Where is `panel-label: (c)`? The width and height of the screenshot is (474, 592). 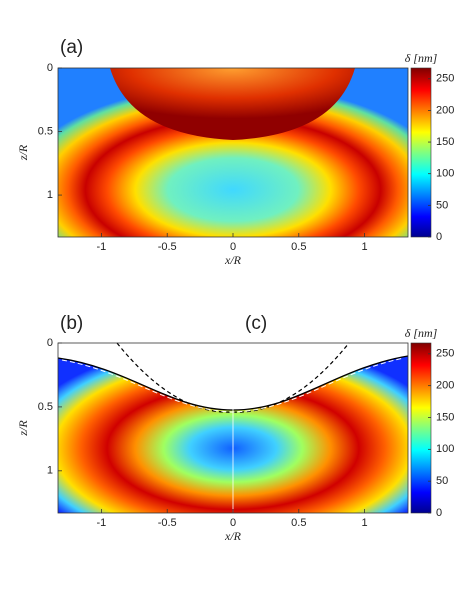 panel-label: (c) is located at coordinates (256, 323).